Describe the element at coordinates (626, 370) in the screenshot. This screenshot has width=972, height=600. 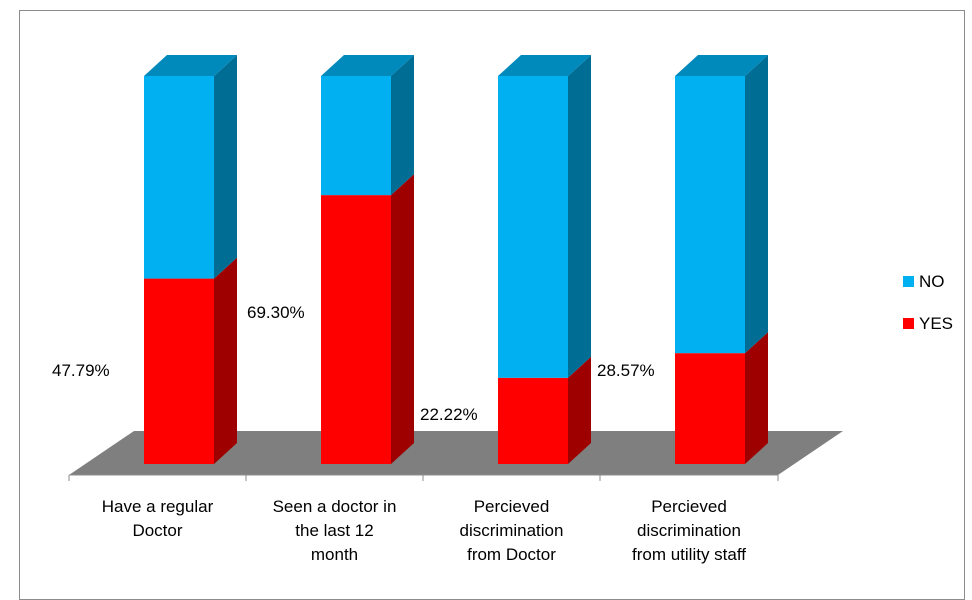
I see `data-label: 28.57%` at that location.